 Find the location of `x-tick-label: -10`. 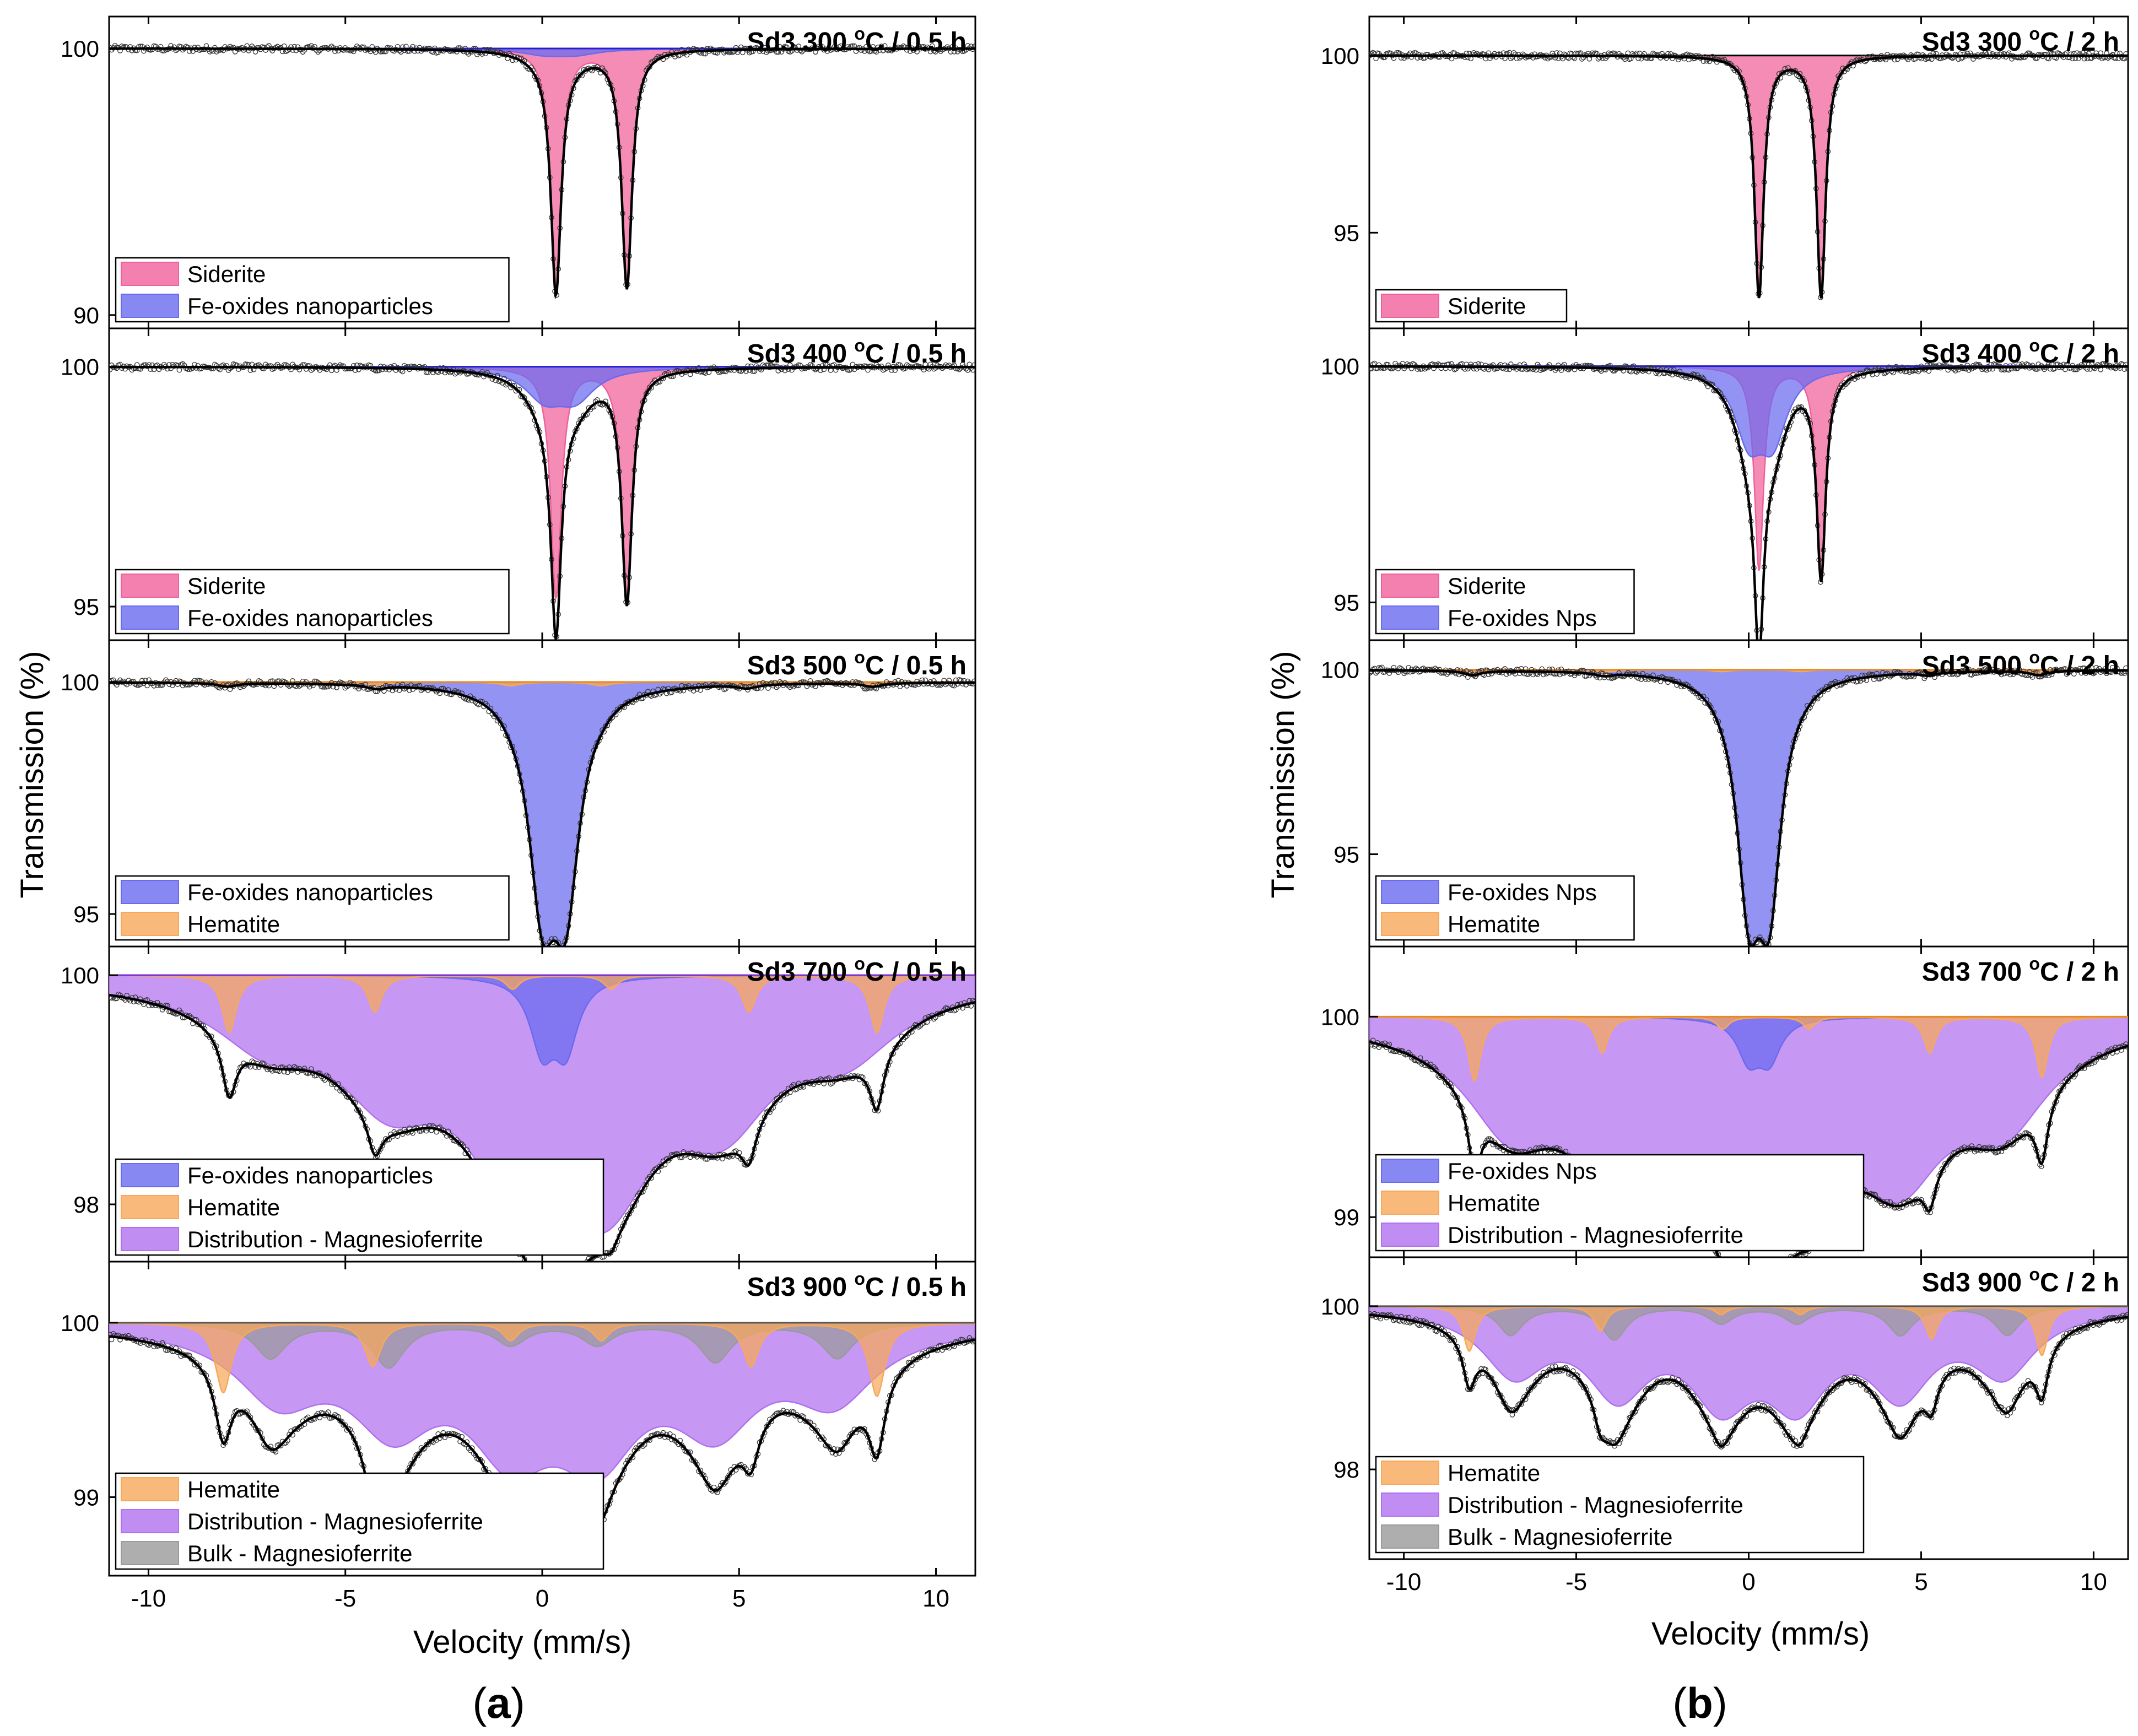

x-tick-label: -10 is located at coordinates (1404, 1582).